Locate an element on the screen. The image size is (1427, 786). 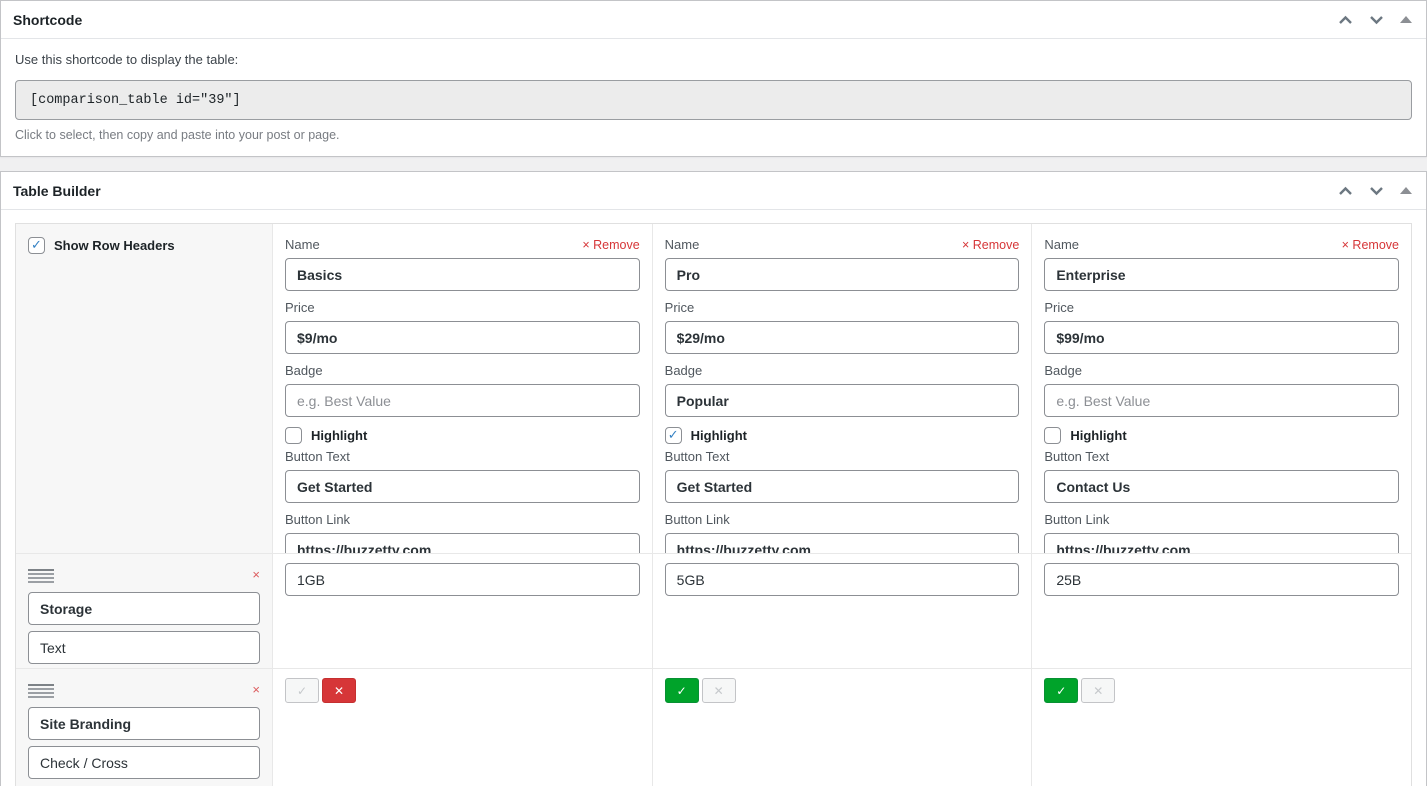
shortcode-instruction: Use this shortcode to display the table: is located at coordinates (127, 59).